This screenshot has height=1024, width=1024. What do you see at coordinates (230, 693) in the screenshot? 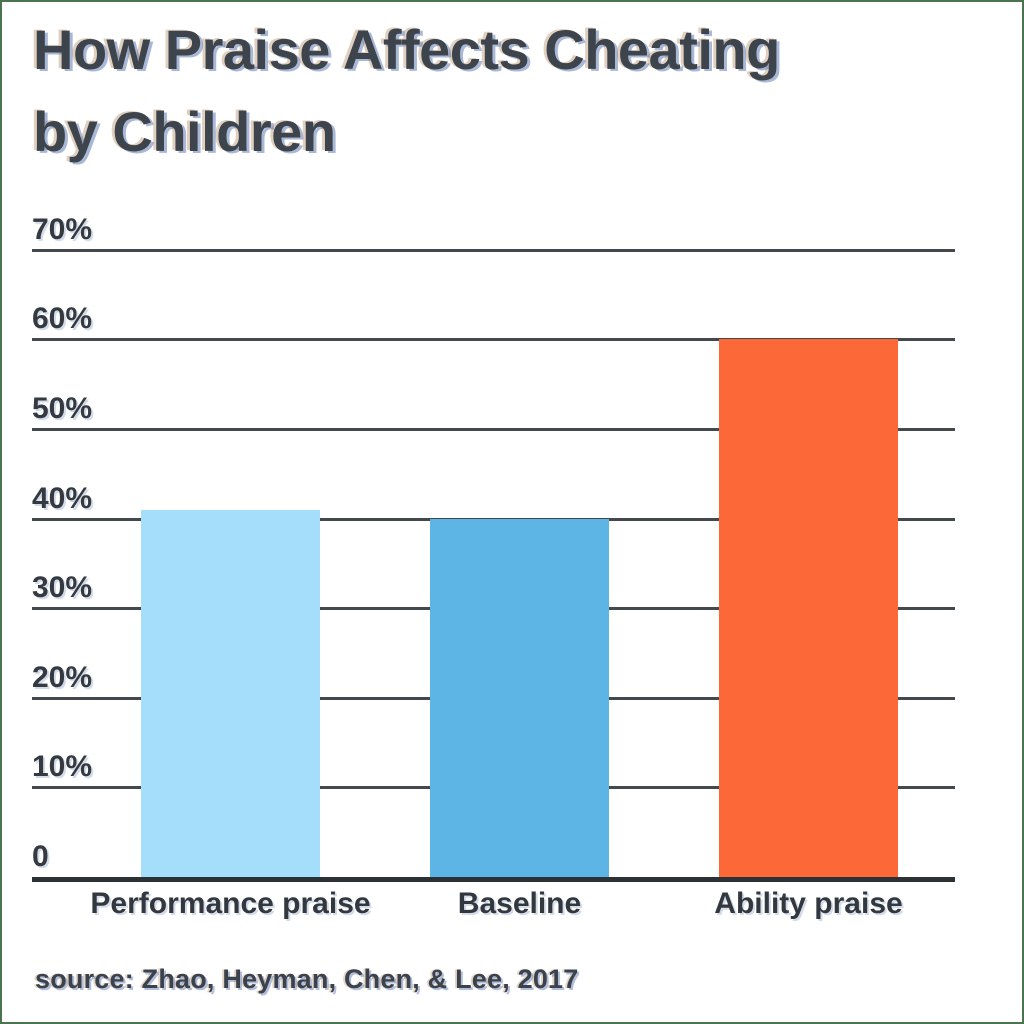
I see `bar-performance-praise` at bounding box center [230, 693].